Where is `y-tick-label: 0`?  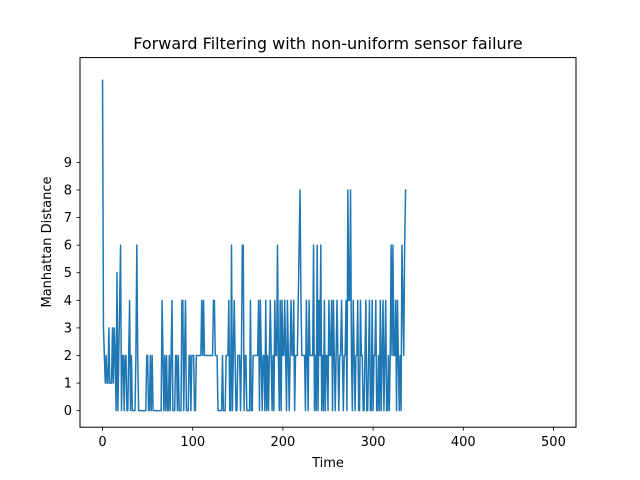
y-tick-label: 0 is located at coordinates (68, 411).